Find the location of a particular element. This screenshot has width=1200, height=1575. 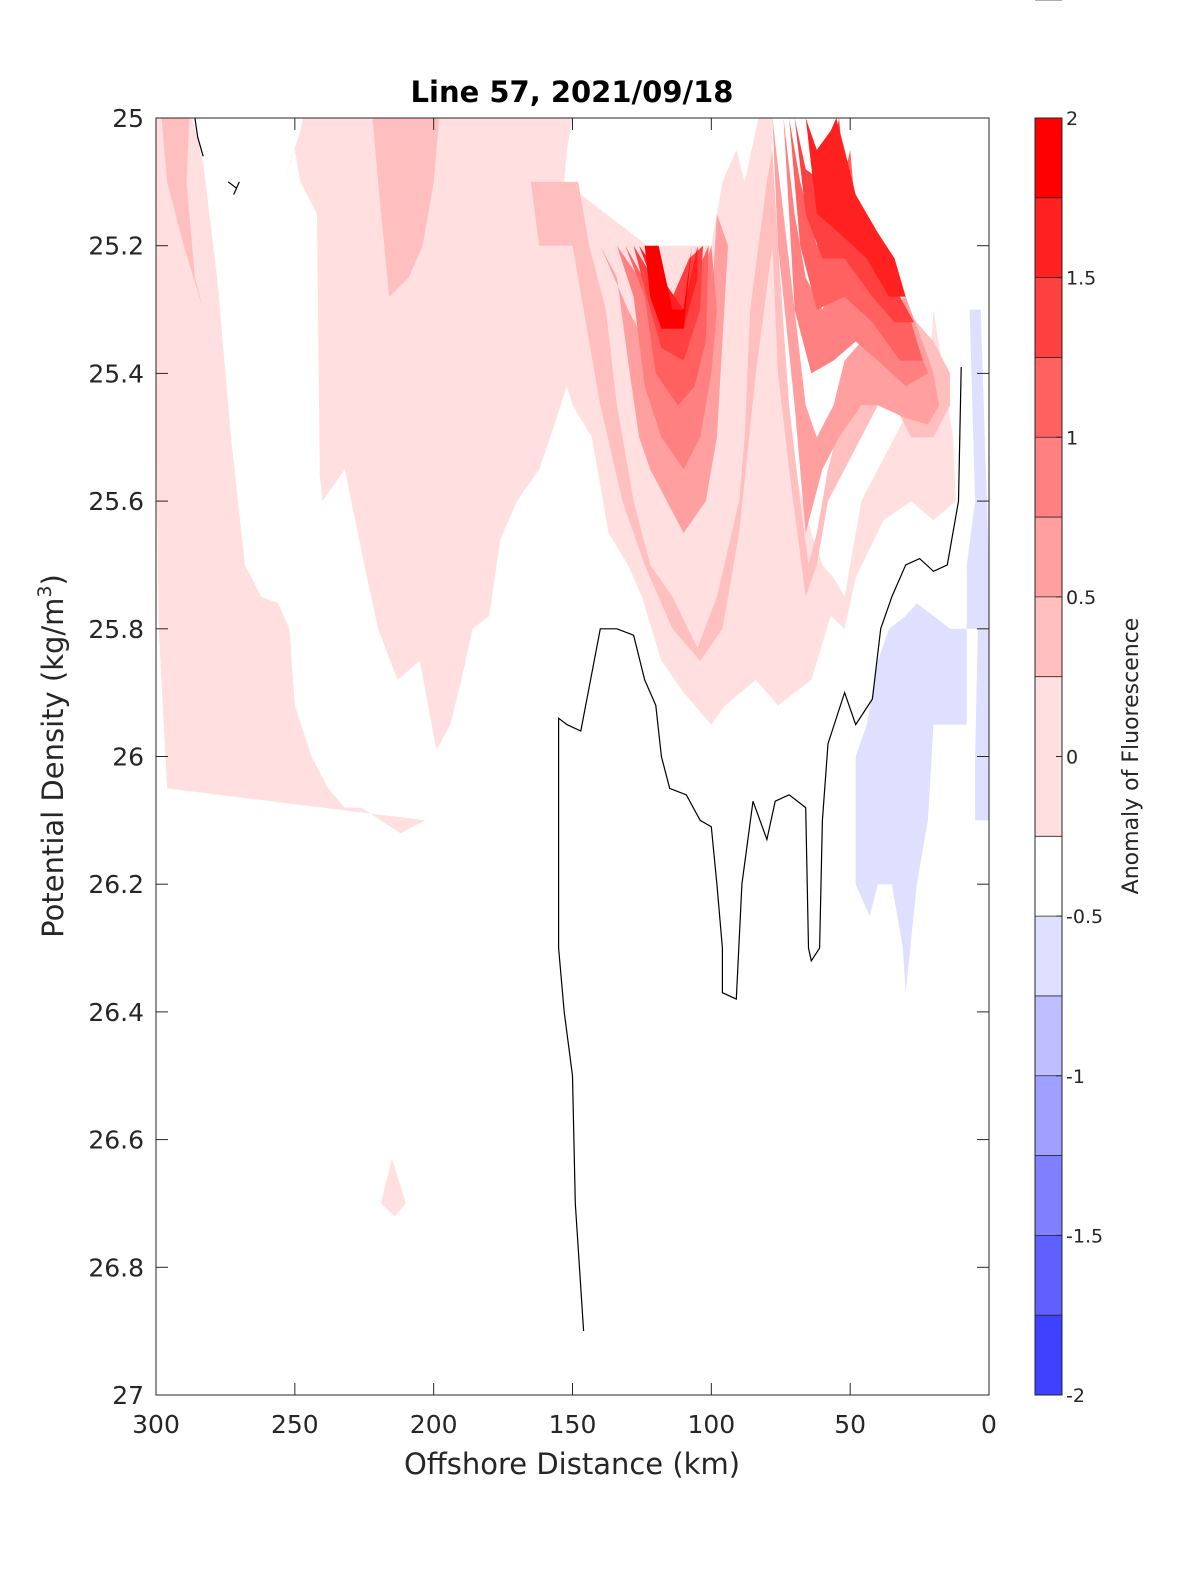

y-tick-label: 25.8 is located at coordinates (116, 629).